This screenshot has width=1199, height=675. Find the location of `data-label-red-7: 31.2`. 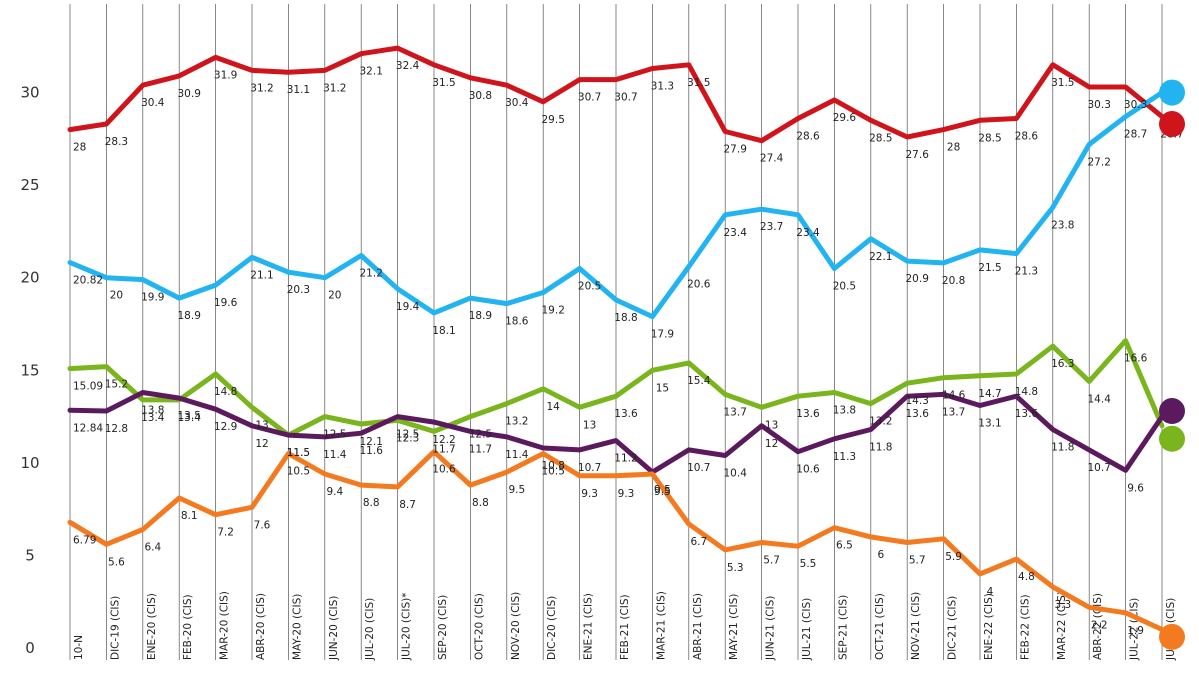

data-label-red-7: 31.2 is located at coordinates (334, 88).